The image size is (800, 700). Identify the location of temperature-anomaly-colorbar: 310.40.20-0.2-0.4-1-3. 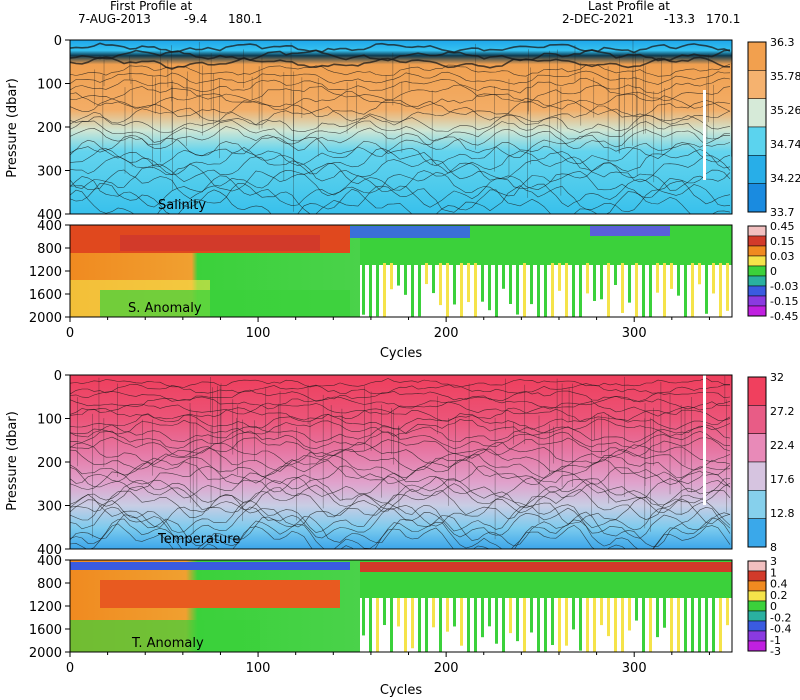
(769, 606).